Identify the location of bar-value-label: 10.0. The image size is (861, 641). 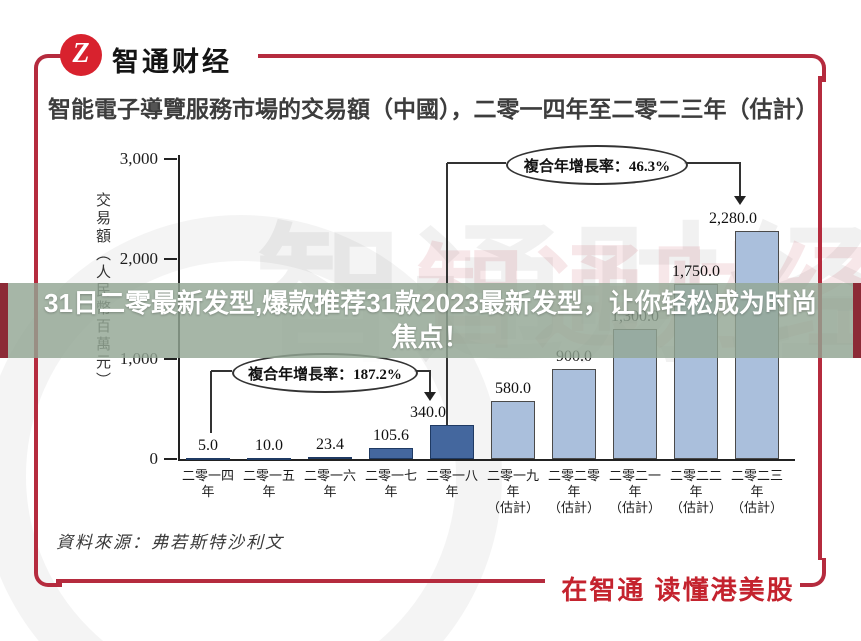
(269, 445).